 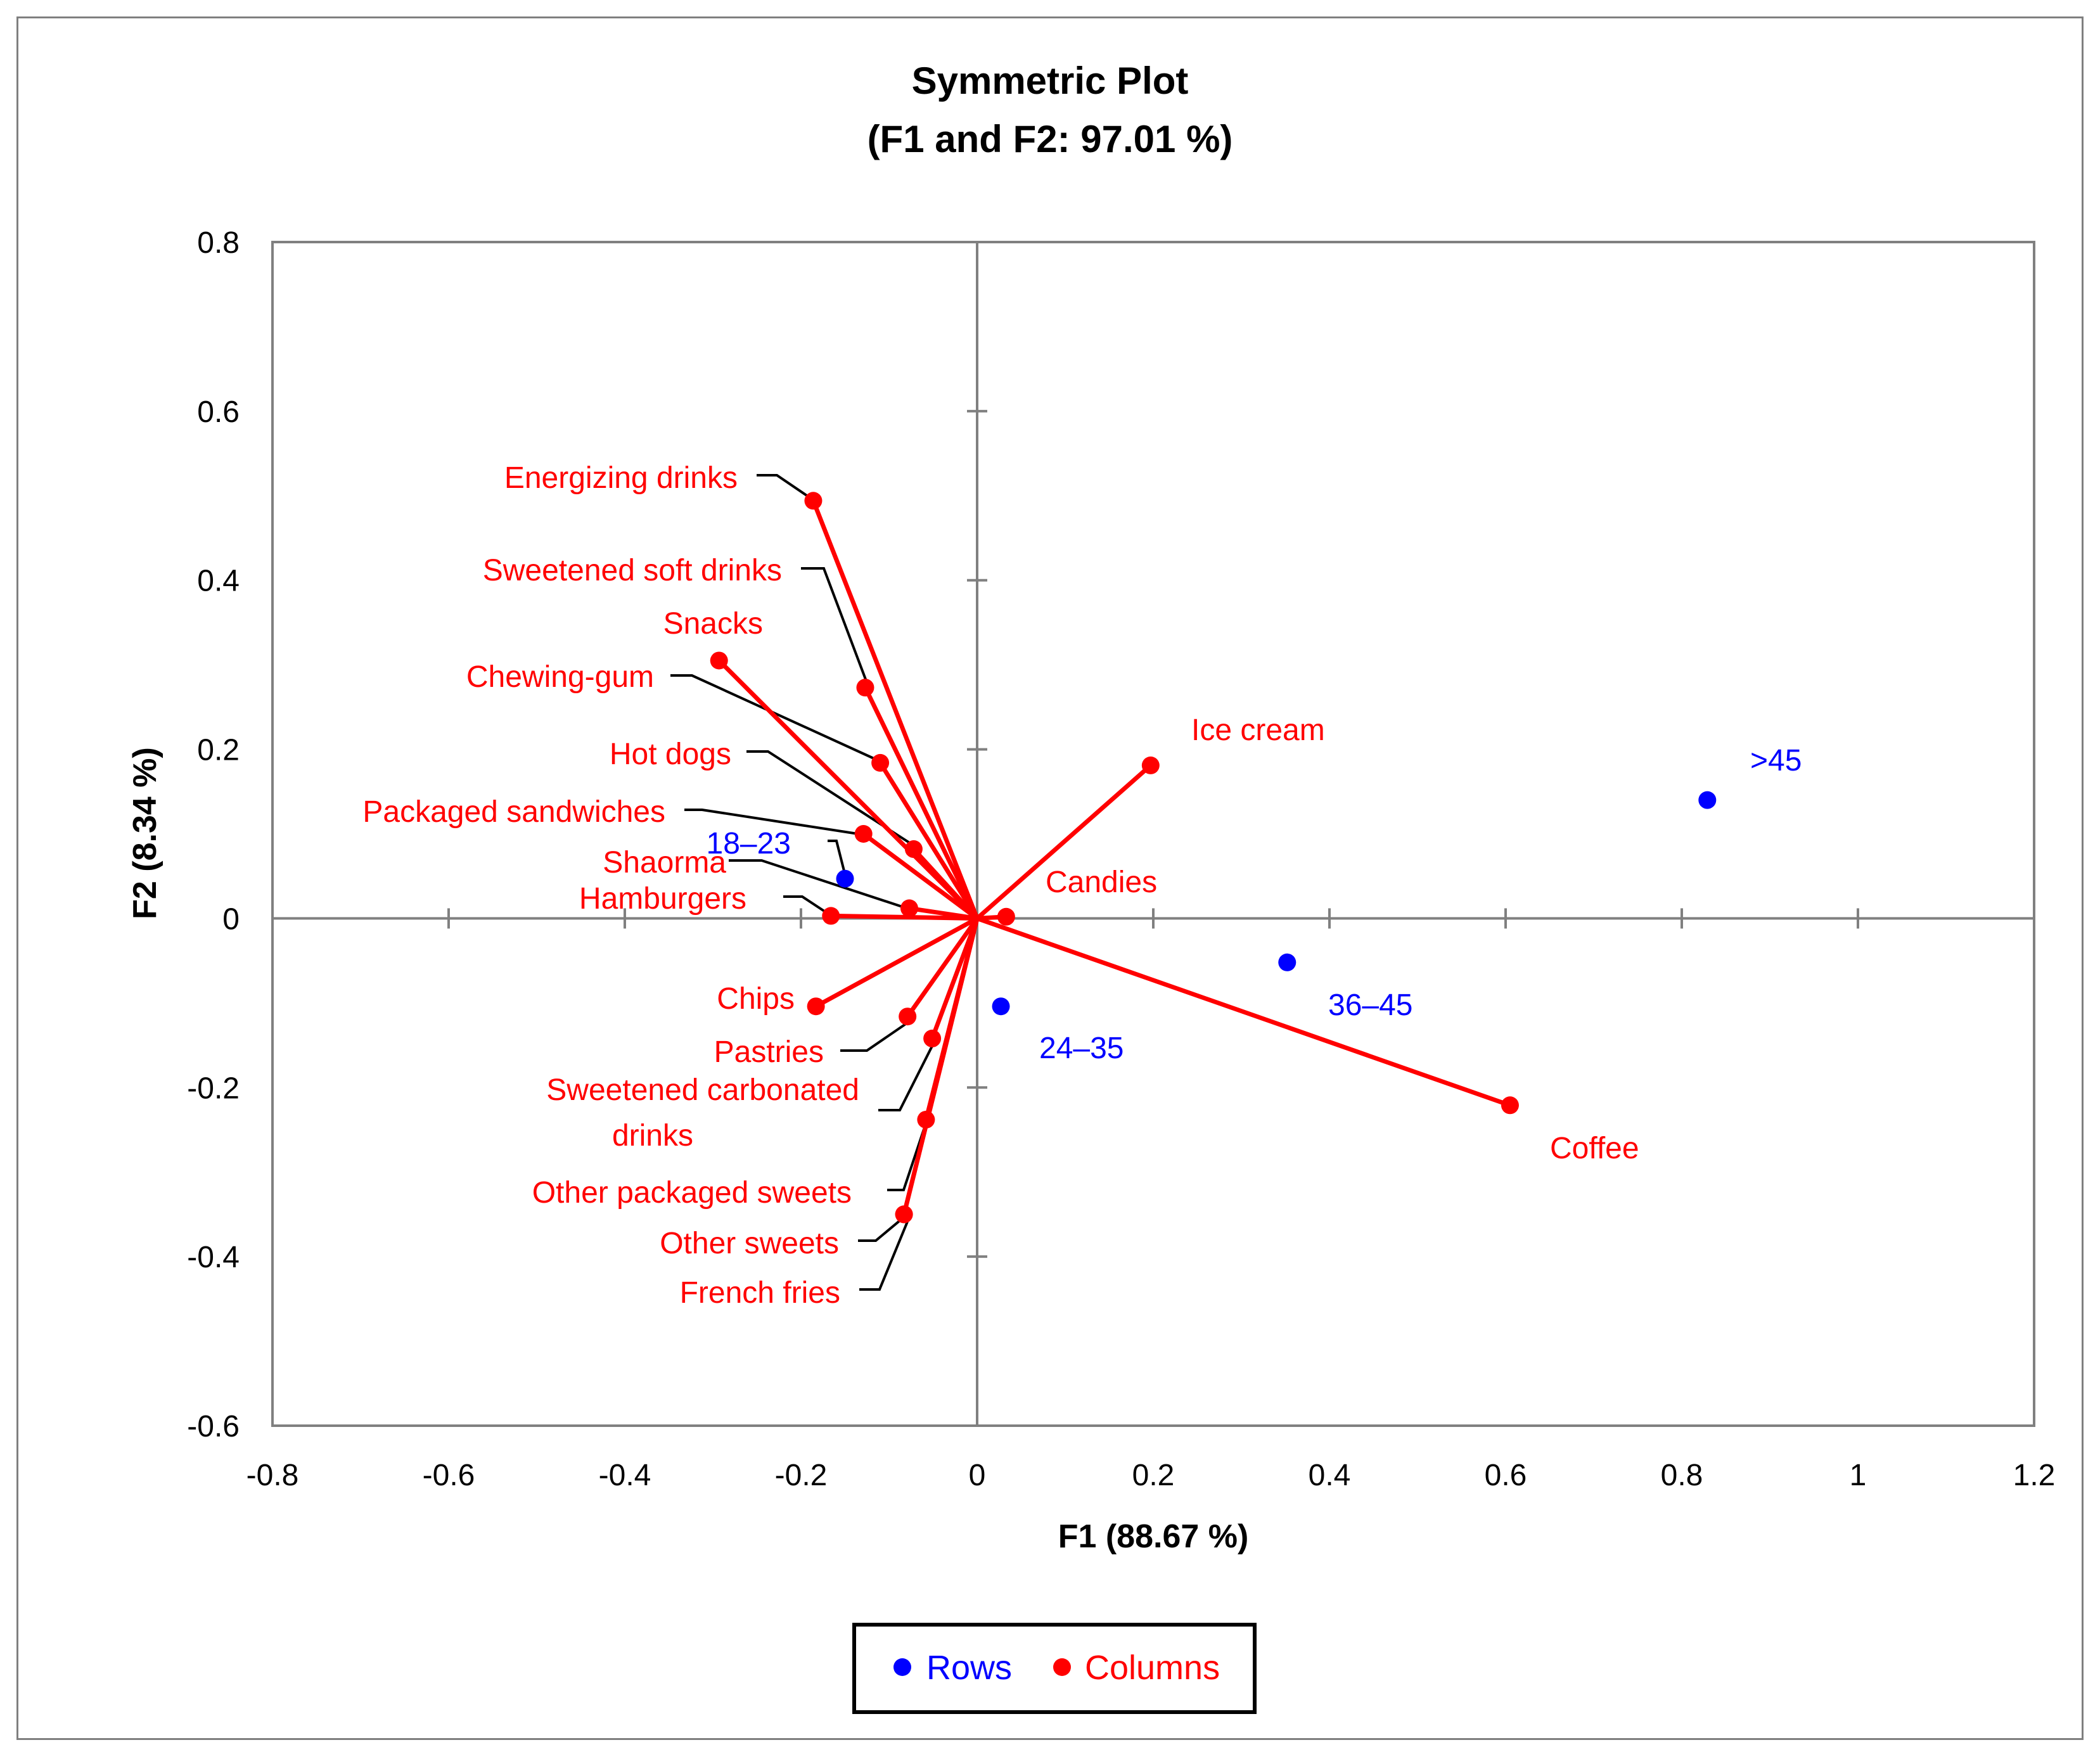 I want to click on label-french-fries: French fries, so click(x=760, y=1293).